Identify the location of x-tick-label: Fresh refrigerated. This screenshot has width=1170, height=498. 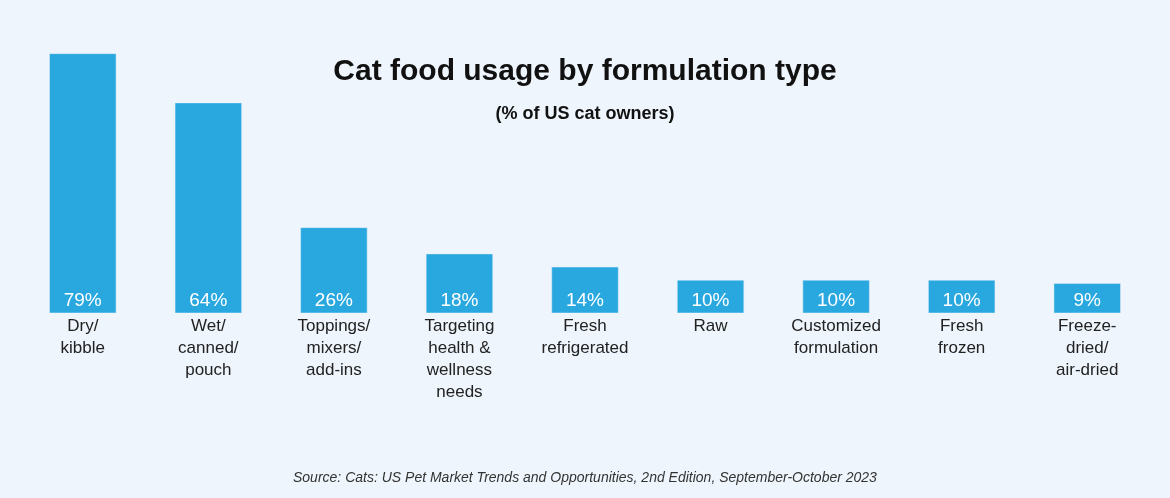
(585, 337).